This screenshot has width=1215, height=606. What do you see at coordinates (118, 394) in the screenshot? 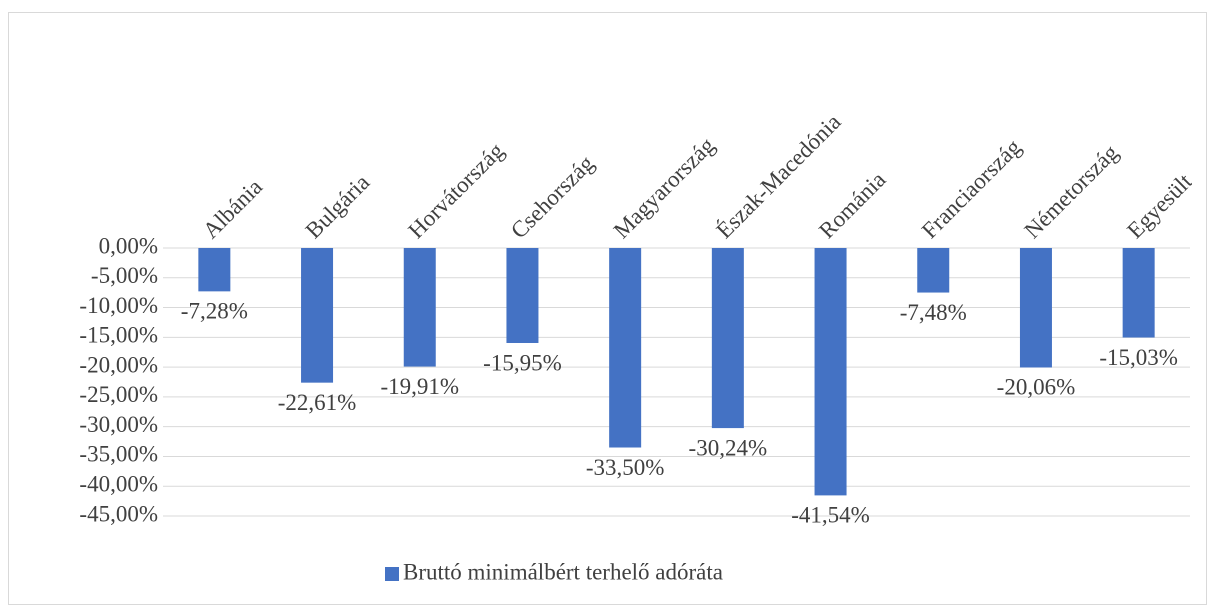
I see `y-tick-label: -25,00%` at bounding box center [118, 394].